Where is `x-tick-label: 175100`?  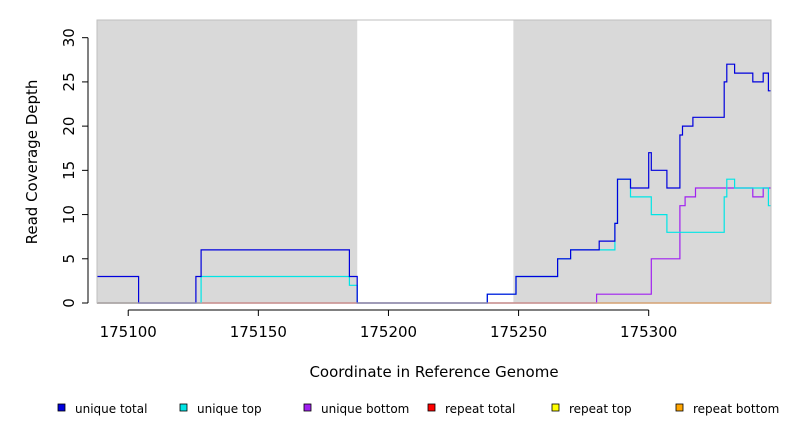
x-tick-label: 175100 is located at coordinates (128, 332).